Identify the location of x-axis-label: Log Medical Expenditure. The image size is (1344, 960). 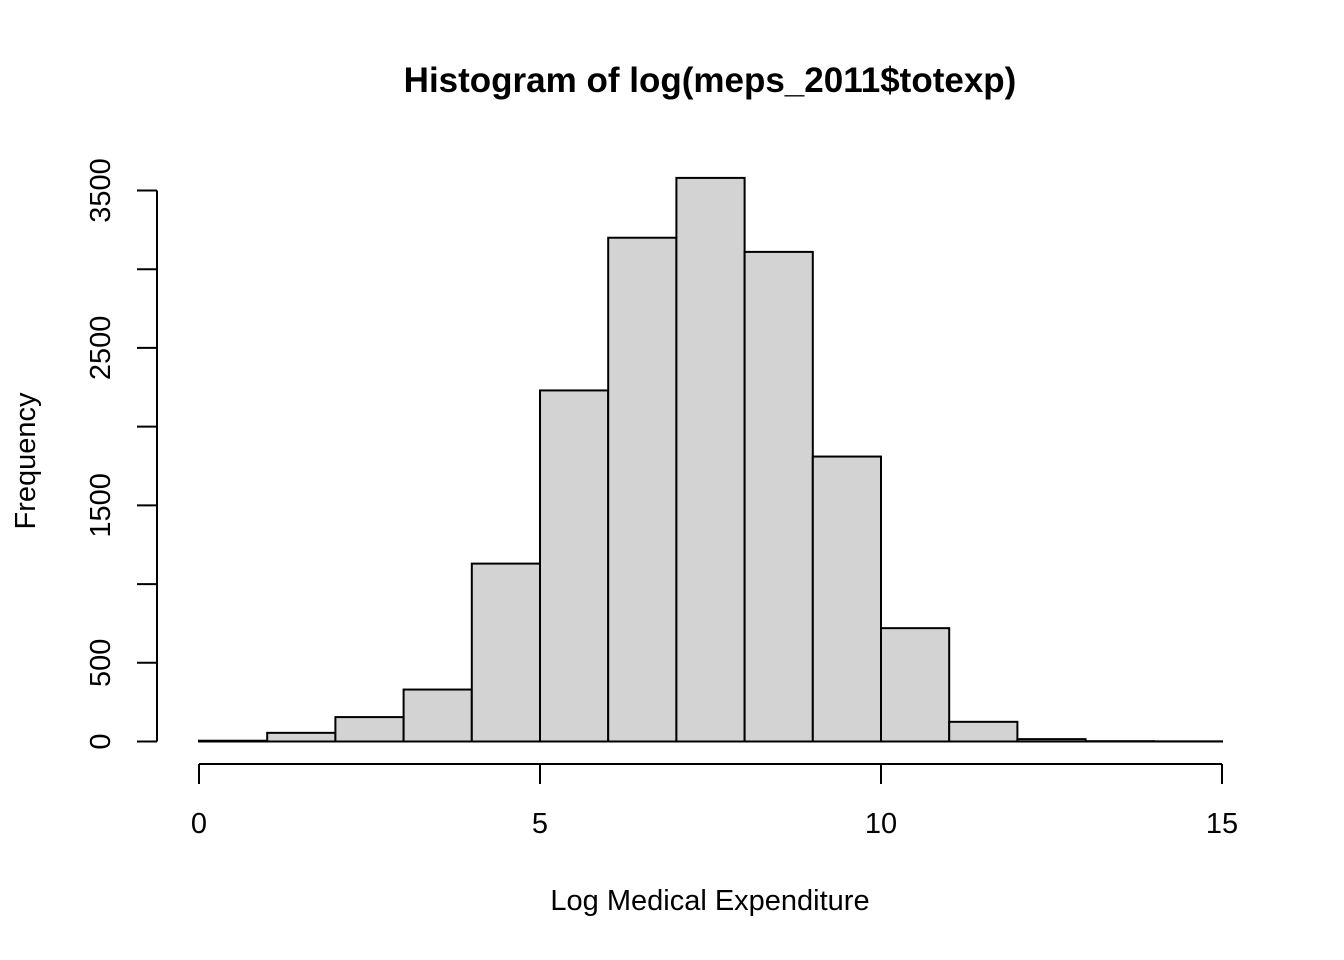
(709, 901).